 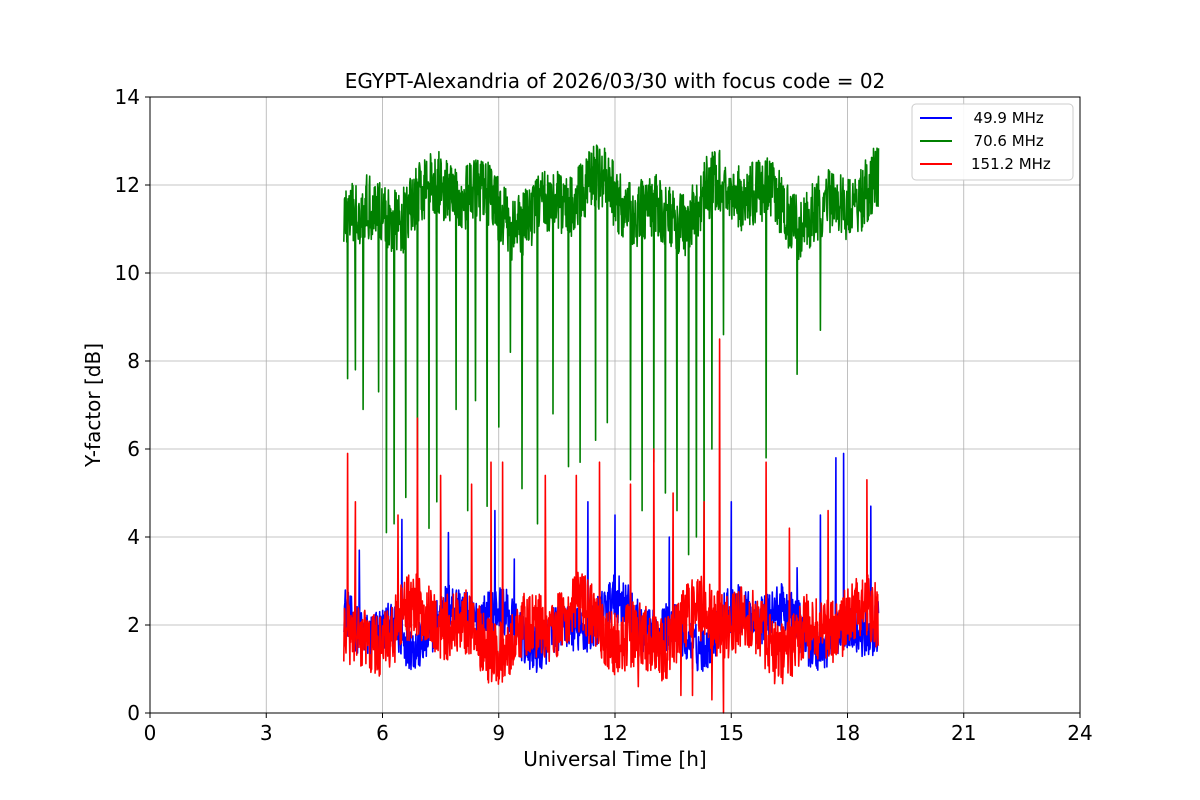 I want to click on x-tick-label: 0, so click(x=150, y=733).